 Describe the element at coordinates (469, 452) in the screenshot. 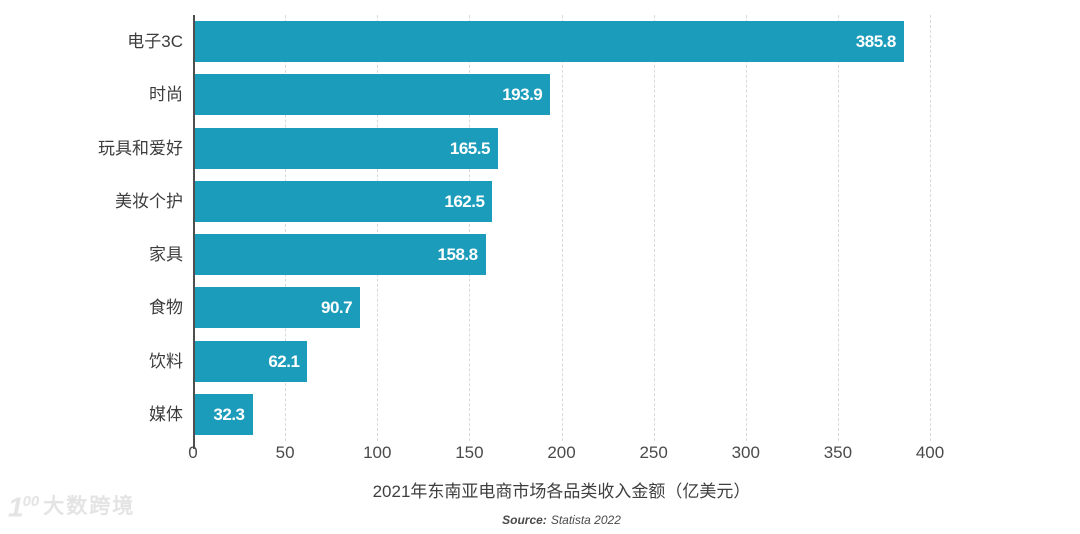

I see `x-tick-label-150: 150` at that location.